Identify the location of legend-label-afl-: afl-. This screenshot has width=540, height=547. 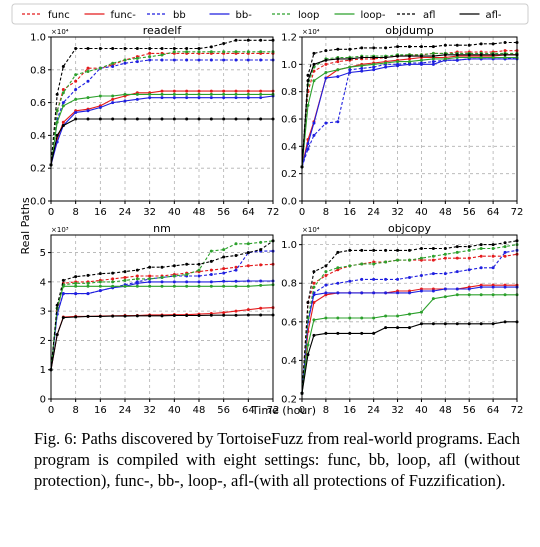
(494, 15).